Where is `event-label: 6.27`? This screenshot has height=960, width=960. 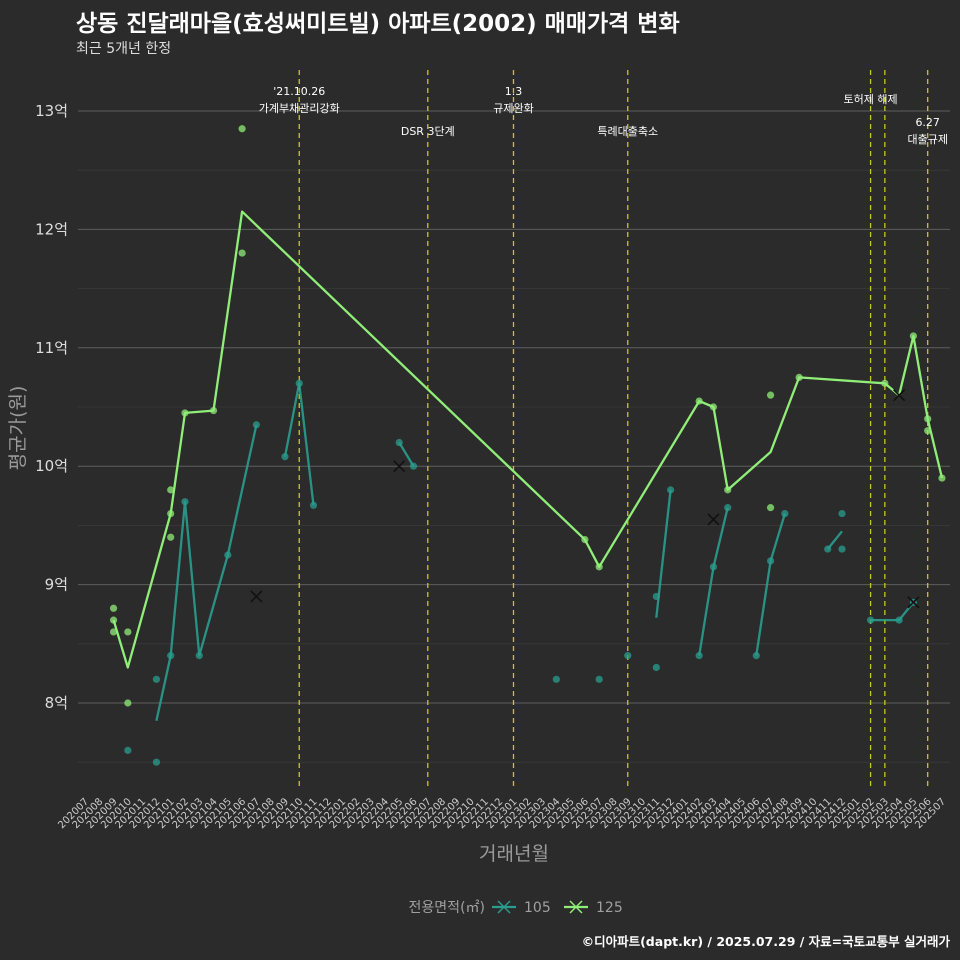 event-label: 6.27 is located at coordinates (927, 122).